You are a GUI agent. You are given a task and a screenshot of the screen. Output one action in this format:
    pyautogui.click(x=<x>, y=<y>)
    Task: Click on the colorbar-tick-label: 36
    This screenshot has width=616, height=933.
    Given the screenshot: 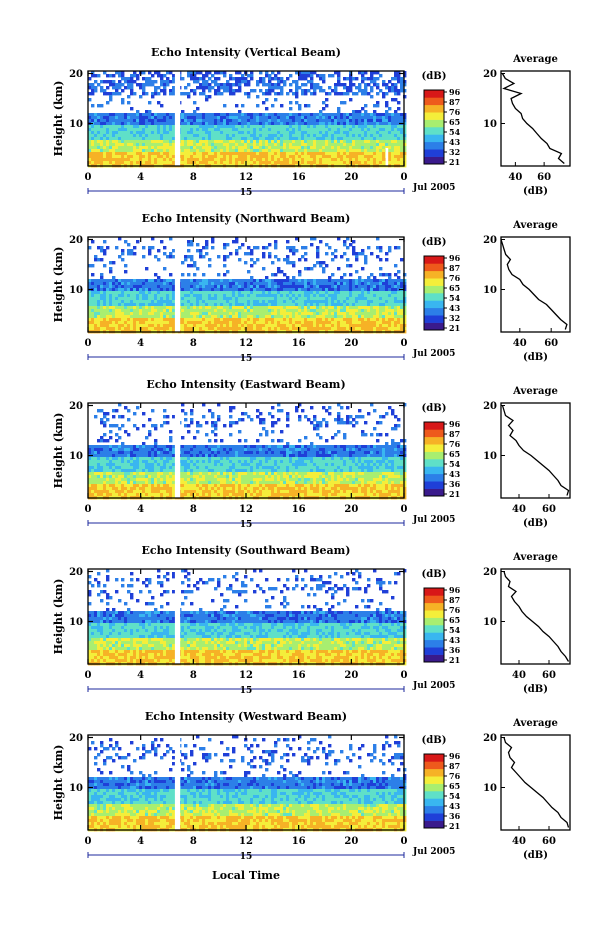 What is the action you would take?
    pyautogui.click(x=455, y=816)
    